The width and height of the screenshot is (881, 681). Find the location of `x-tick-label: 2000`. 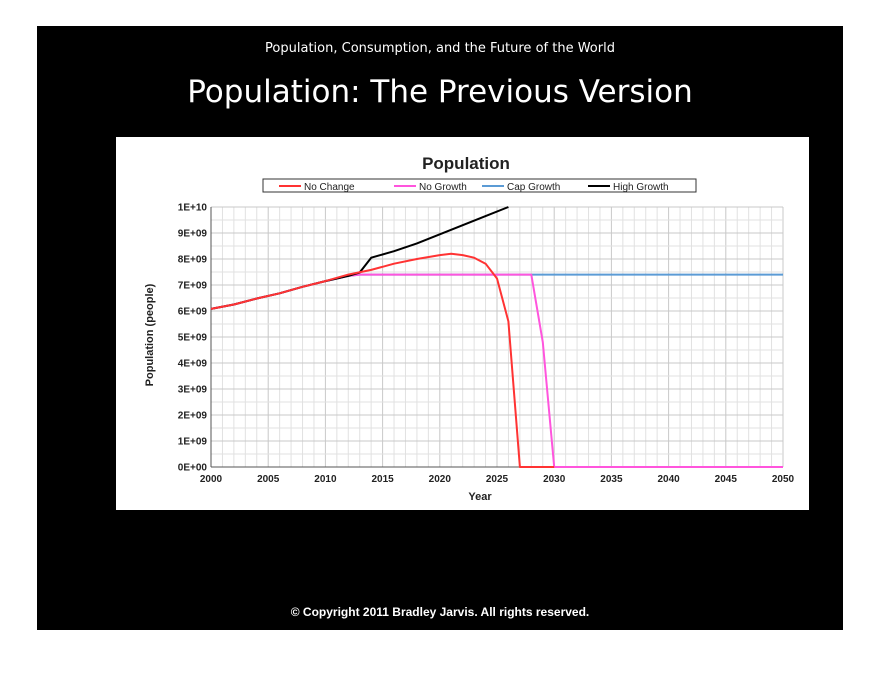

x-tick-label: 2000 is located at coordinates (211, 479).